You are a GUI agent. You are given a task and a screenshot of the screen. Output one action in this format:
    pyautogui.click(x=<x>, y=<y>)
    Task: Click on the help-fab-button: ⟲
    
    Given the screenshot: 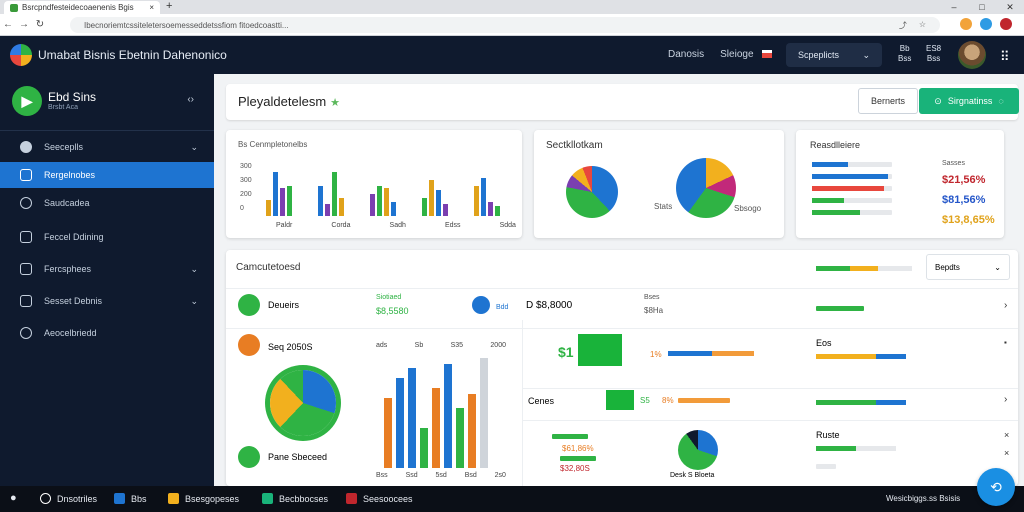 What is the action you would take?
    pyautogui.click(x=996, y=487)
    